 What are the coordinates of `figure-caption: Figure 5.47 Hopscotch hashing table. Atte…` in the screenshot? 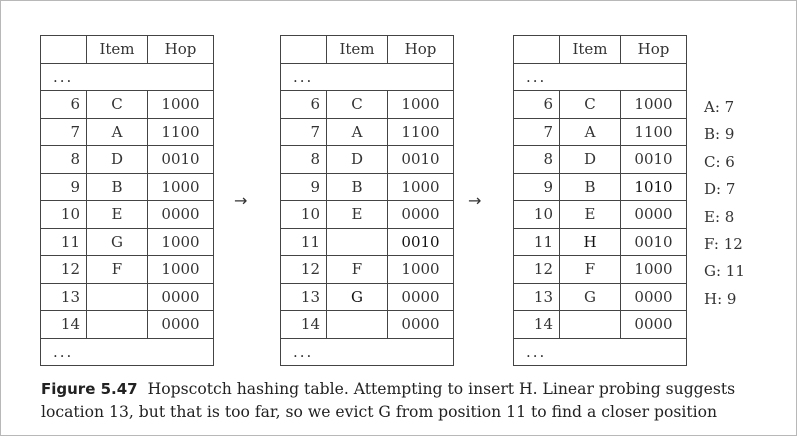 It's located at (415, 401).